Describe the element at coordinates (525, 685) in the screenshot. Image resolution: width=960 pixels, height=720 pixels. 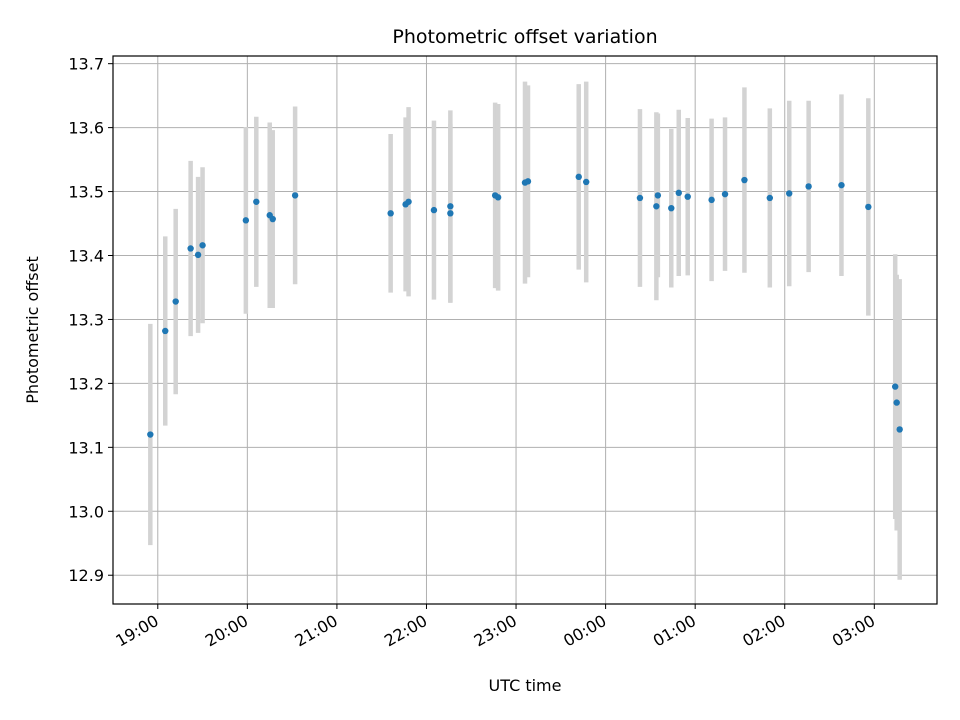
I see `x-axis-label: UTC time` at that location.